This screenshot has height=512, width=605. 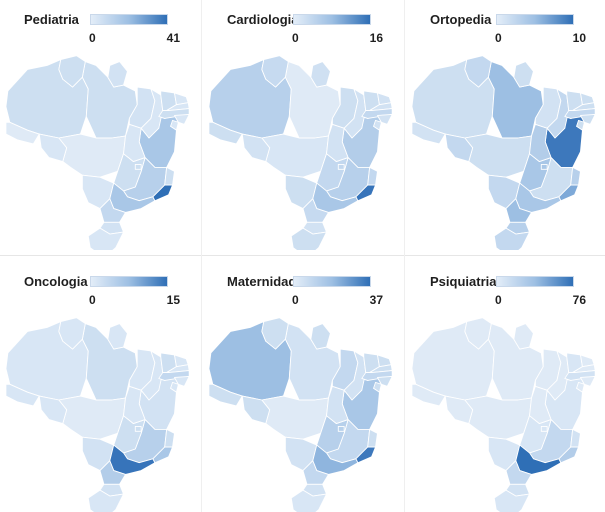 I want to click on legend-max: 10, so click(x=579, y=38).